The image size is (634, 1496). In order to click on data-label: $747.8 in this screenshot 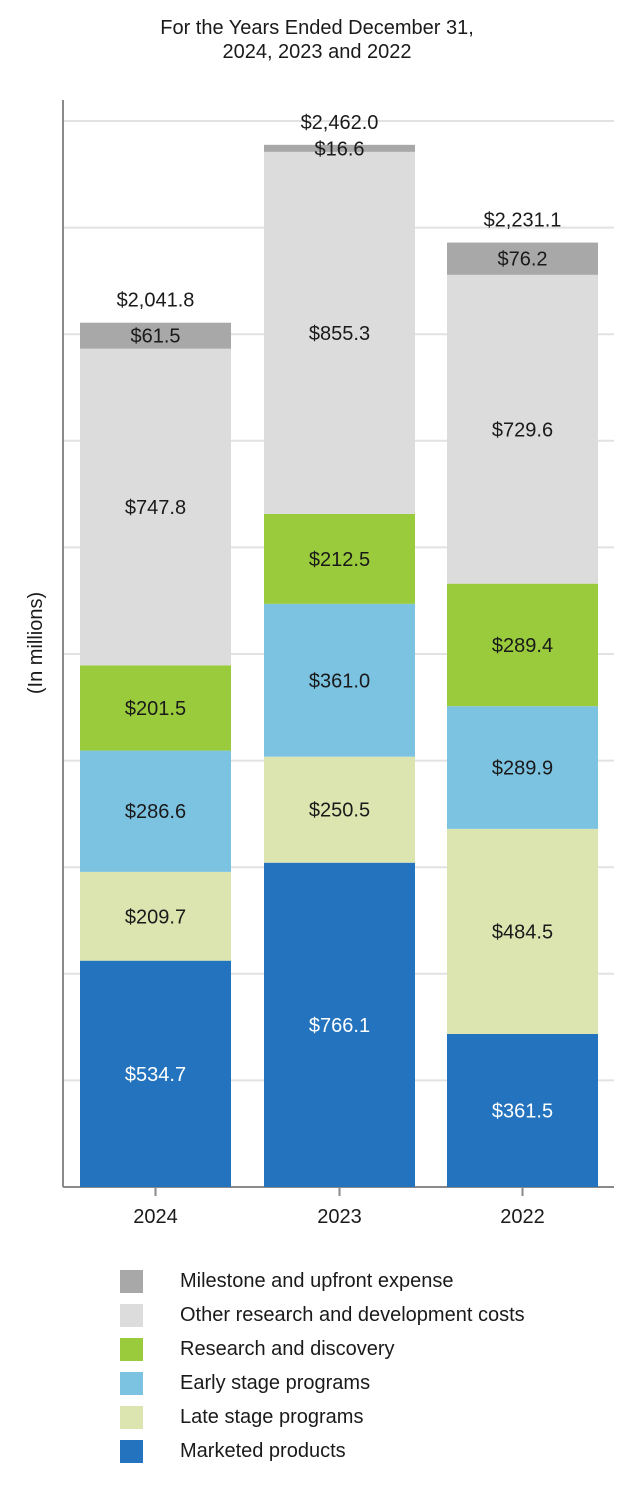, I will do `click(155, 508)`.